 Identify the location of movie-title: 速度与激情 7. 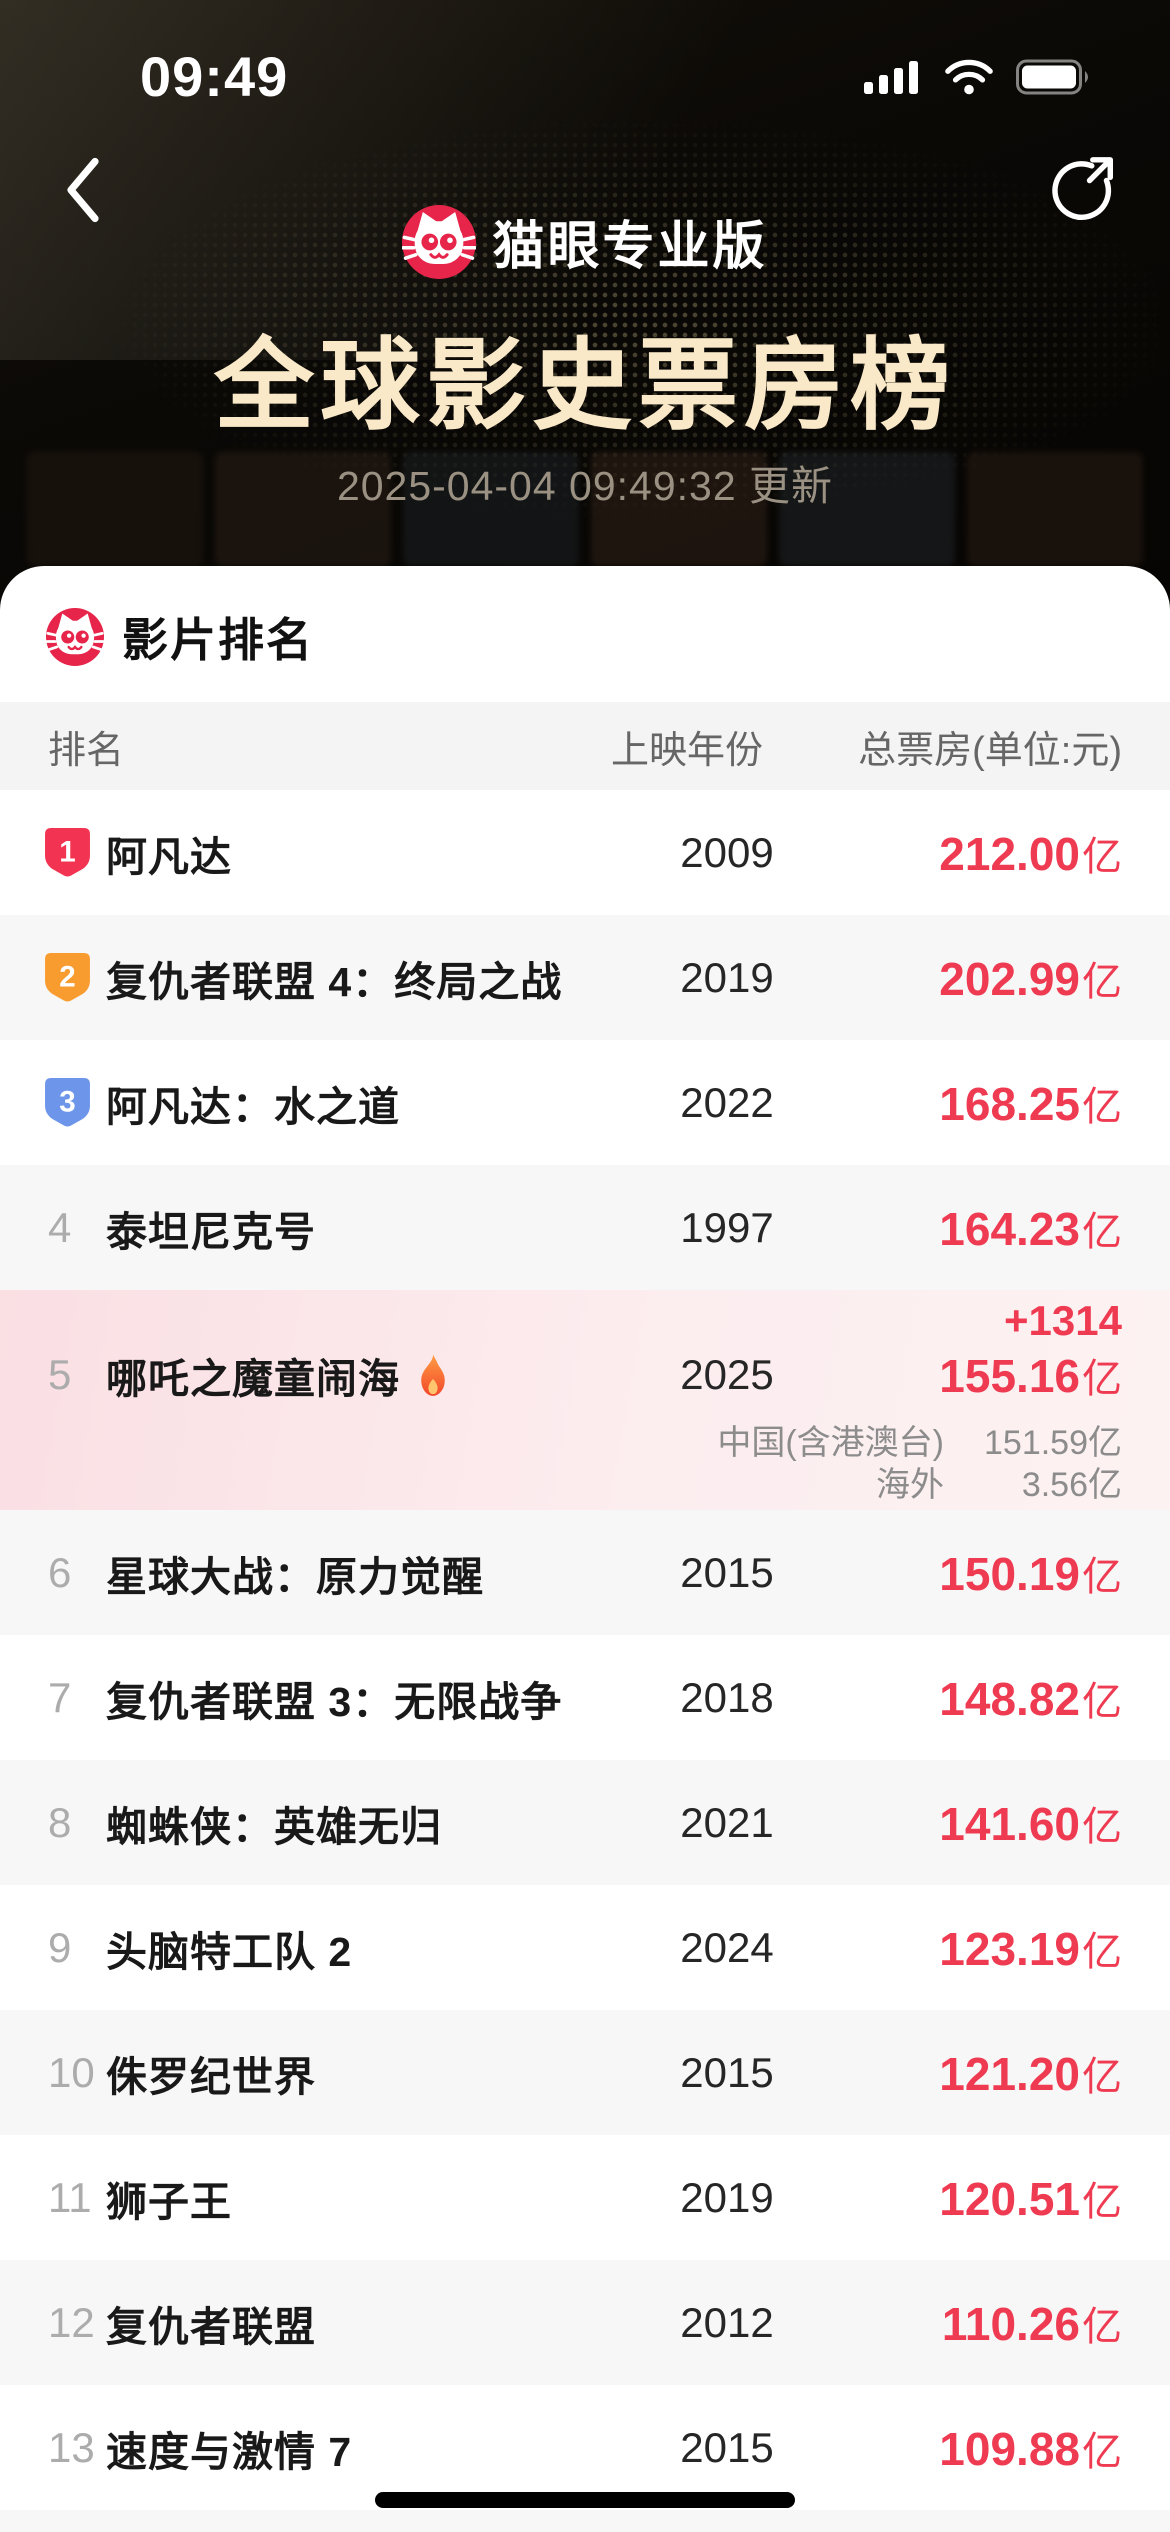
(229, 2451).